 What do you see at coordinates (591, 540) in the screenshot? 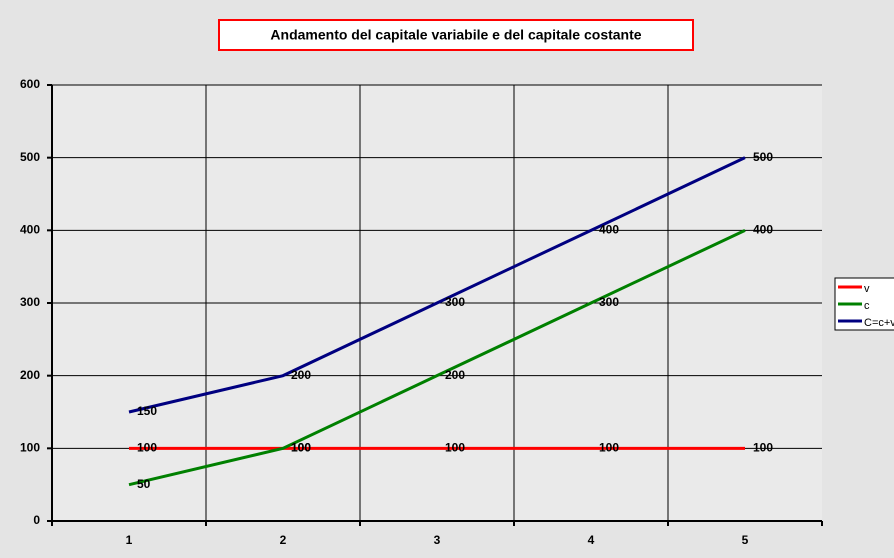
I see `x-tick-label: 4` at bounding box center [591, 540].